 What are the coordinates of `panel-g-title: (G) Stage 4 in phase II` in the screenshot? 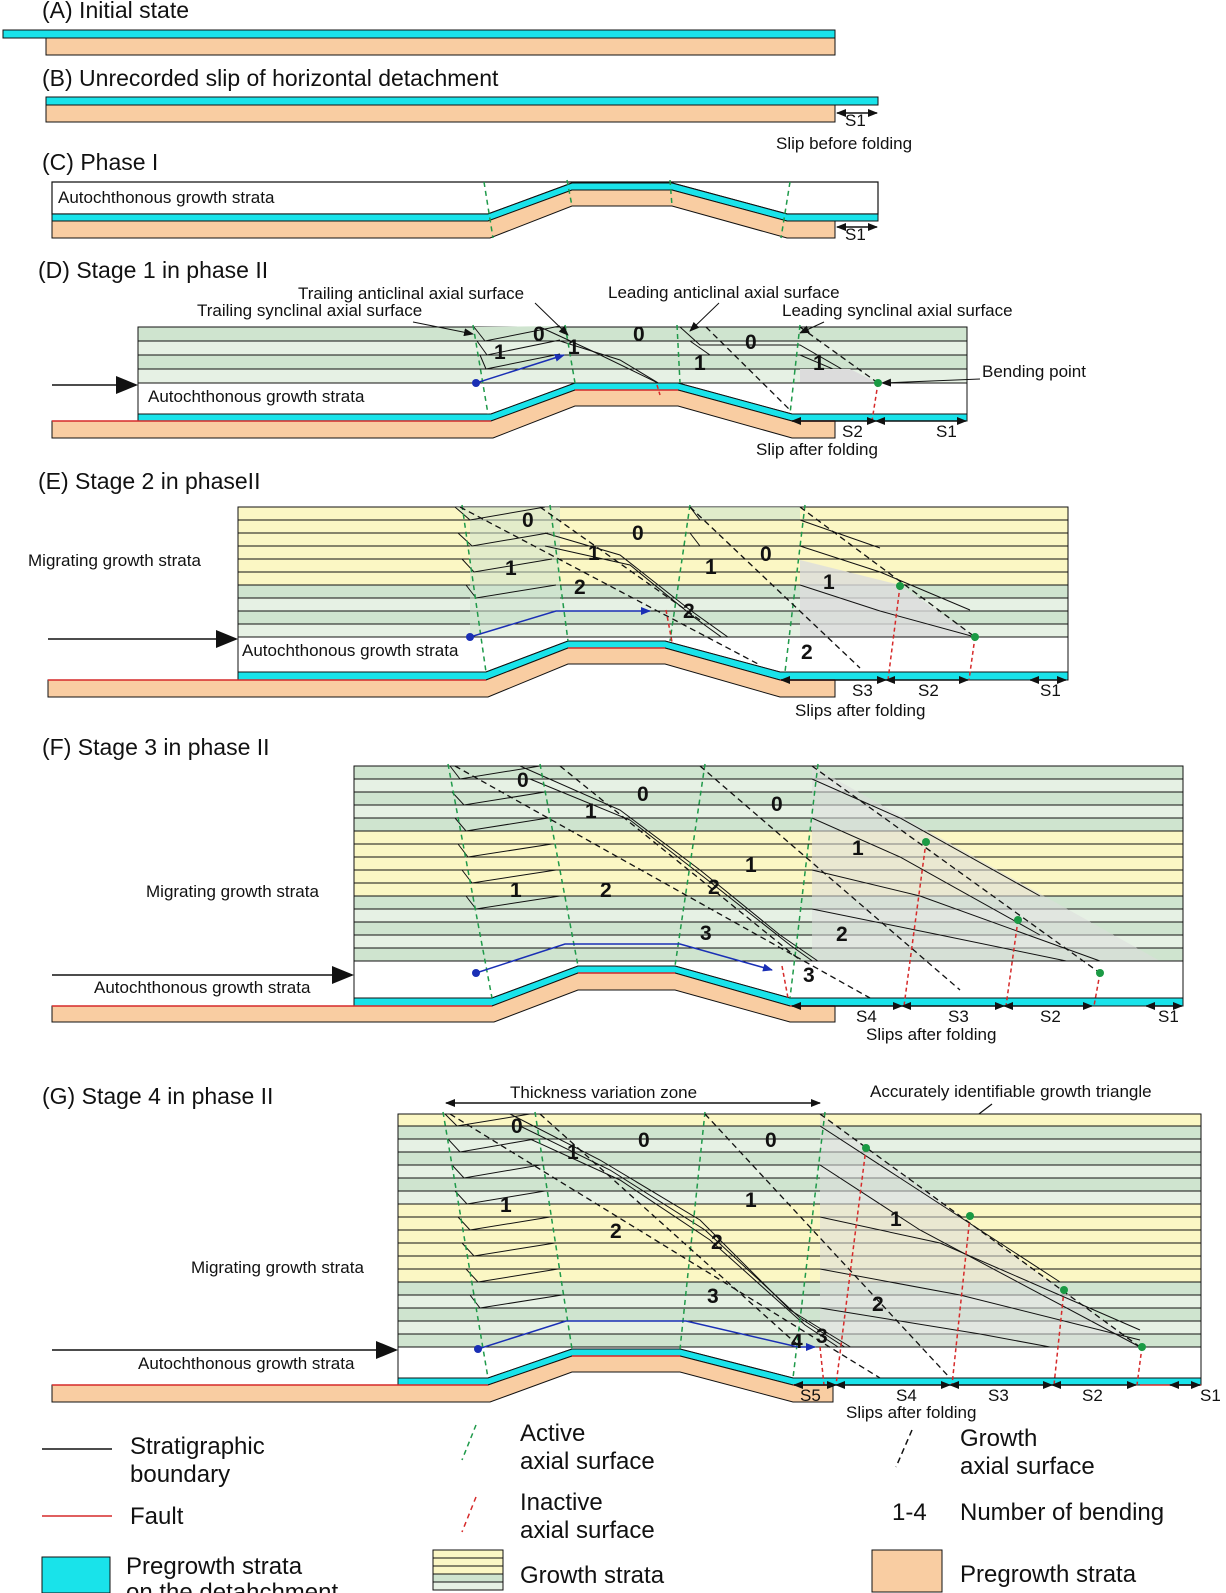 It's located at (157, 1096).